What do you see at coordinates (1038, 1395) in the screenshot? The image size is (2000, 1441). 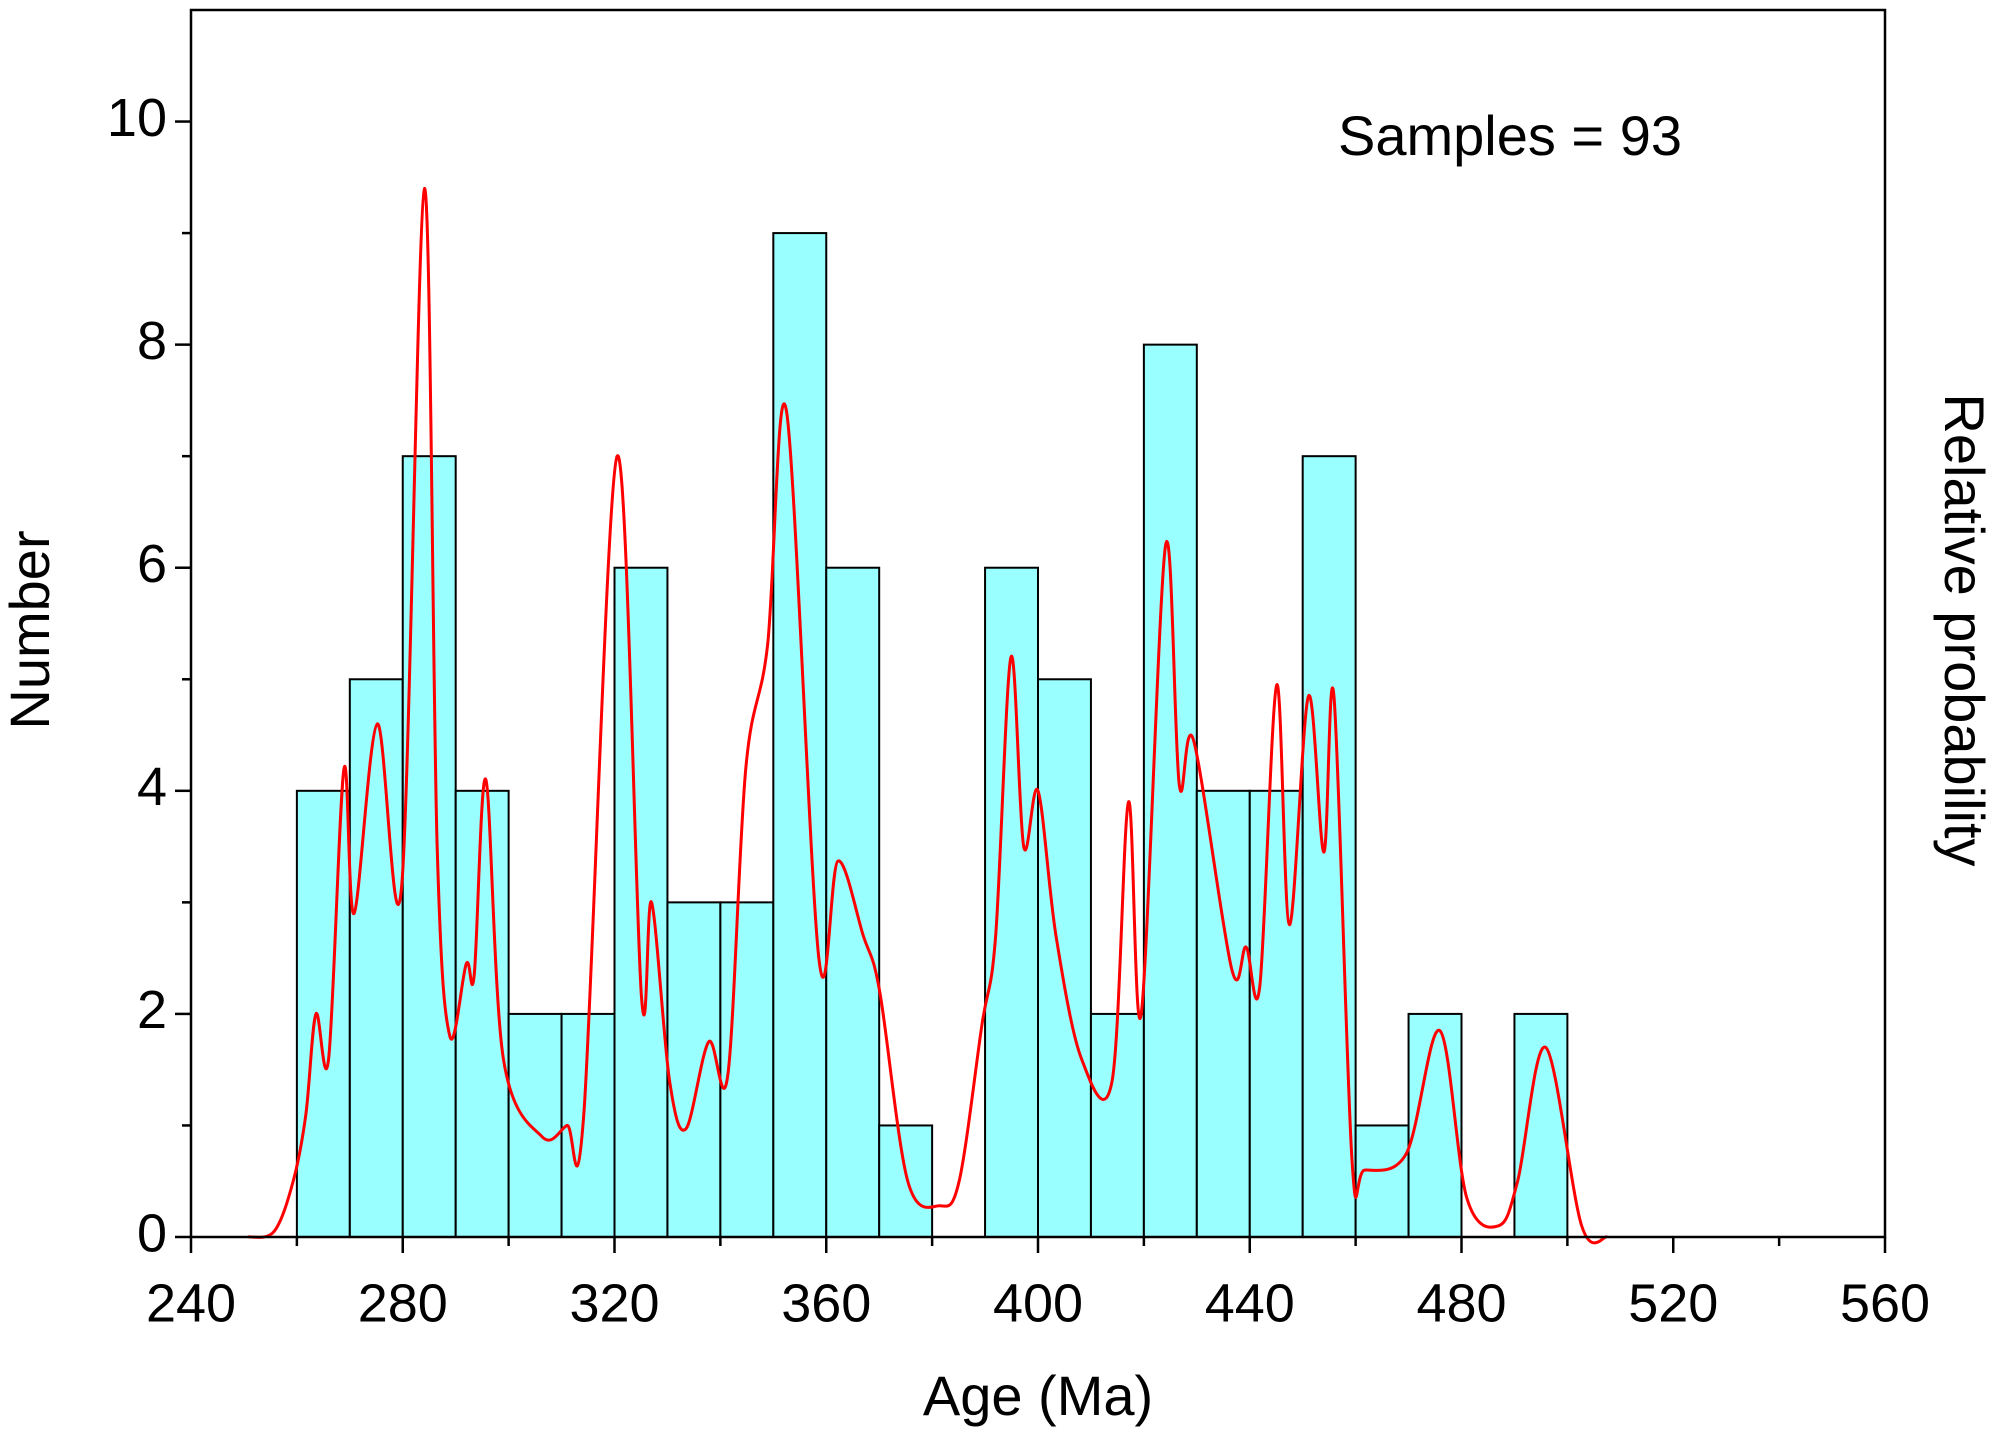 I see `x-axis-title: Age (Ma)` at bounding box center [1038, 1395].